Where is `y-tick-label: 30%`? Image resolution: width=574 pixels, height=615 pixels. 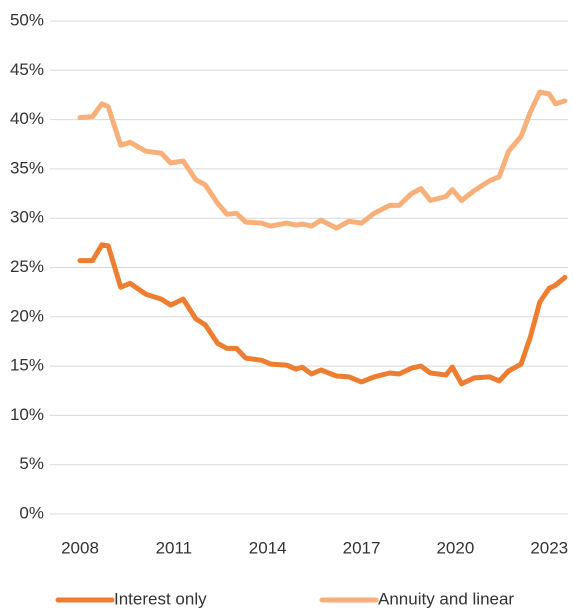
y-tick-label: 30% is located at coordinates (27, 217).